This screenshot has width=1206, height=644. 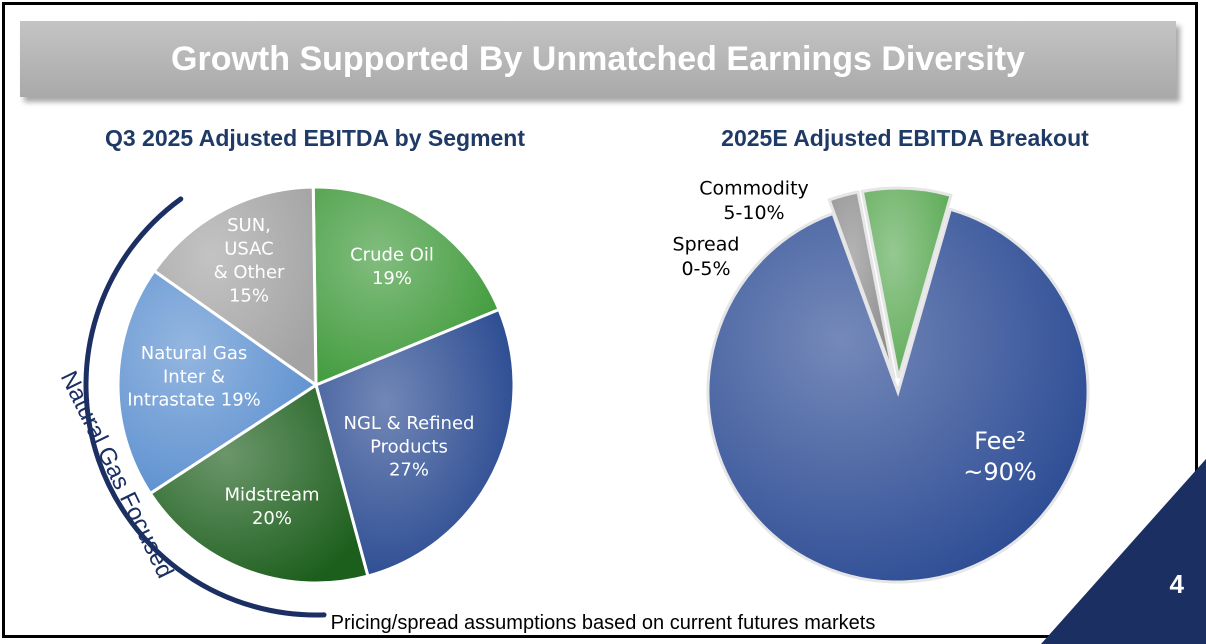 I want to click on slice-ngl-refined, so click(x=415, y=442).